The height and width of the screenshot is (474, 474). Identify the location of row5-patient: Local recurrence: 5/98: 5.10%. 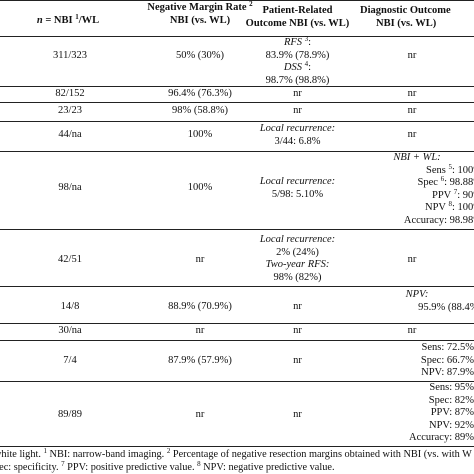
(297, 188).